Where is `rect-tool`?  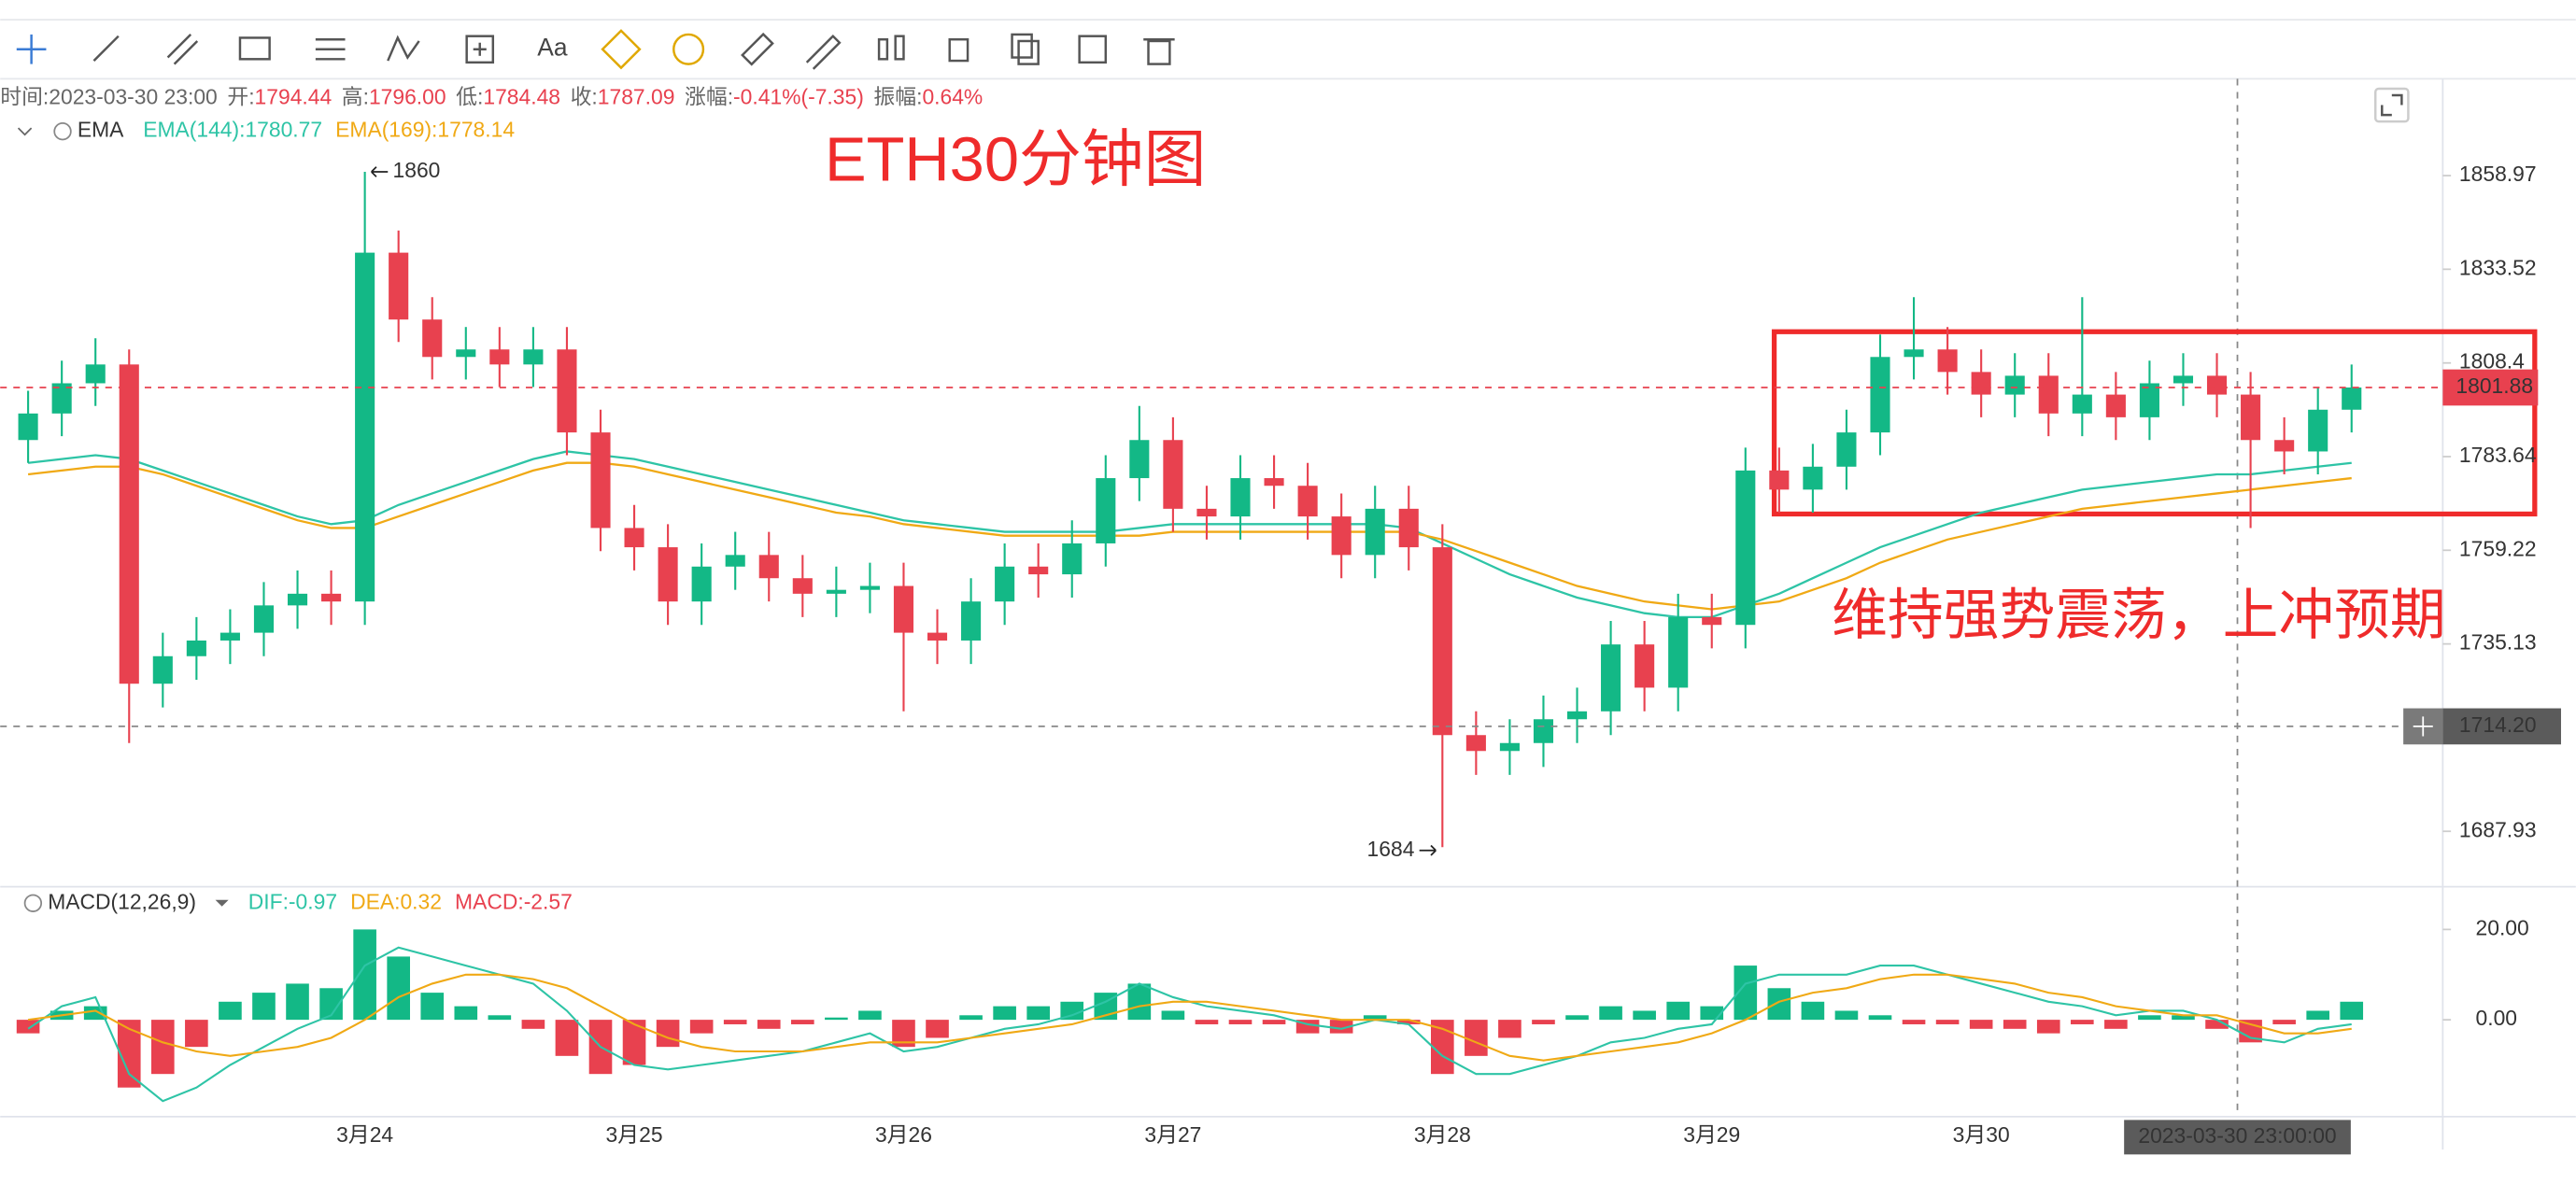
rect-tool is located at coordinates (254, 49).